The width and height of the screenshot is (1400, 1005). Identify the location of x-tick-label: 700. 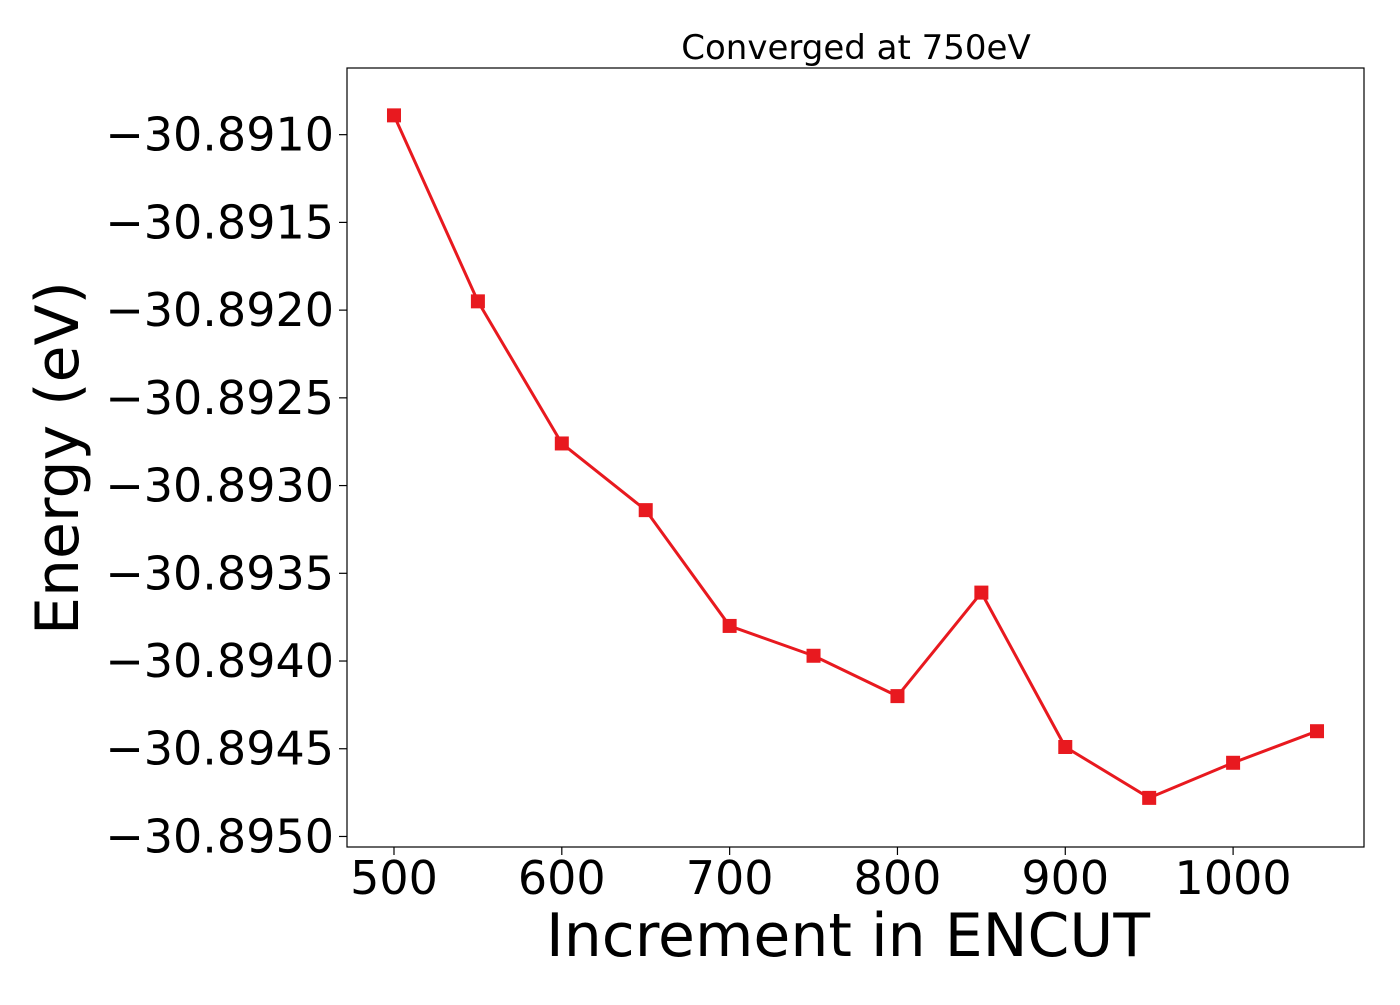
(730, 878).